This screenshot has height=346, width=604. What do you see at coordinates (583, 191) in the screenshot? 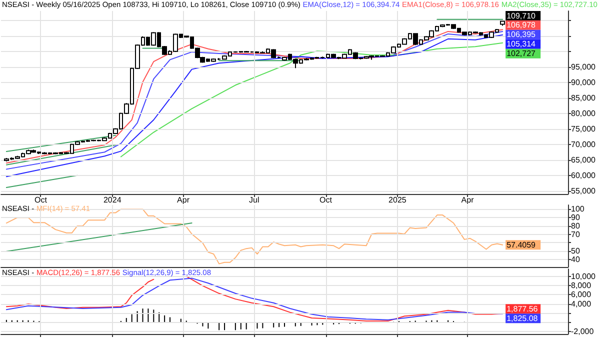
I see `y-tick-label: 55,000` at bounding box center [583, 191].